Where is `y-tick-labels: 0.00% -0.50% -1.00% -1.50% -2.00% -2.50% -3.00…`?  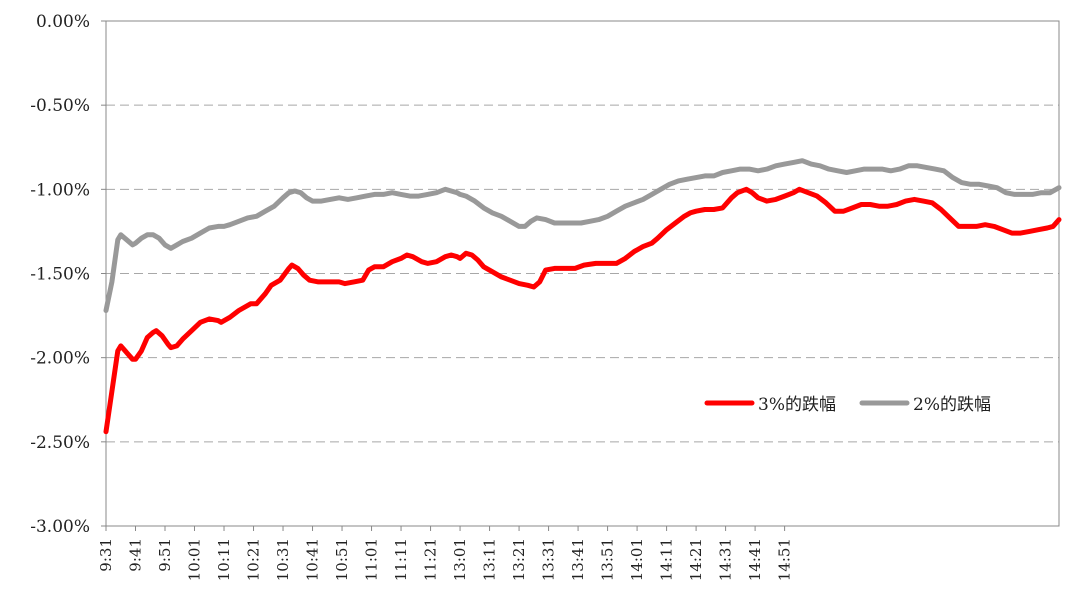 y-tick-labels: 0.00% -0.50% -1.00% -1.50% -2.00% -2.50% -3.00… is located at coordinates (68, 274).